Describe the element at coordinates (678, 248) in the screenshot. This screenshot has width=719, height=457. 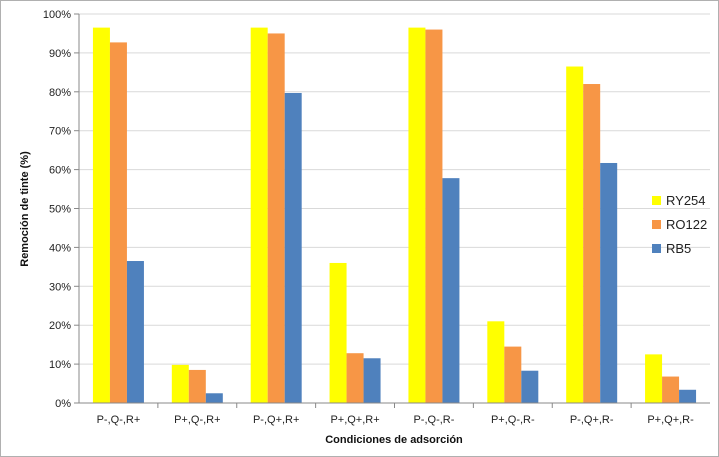
I see `legend-label-rb5: RB5` at that location.